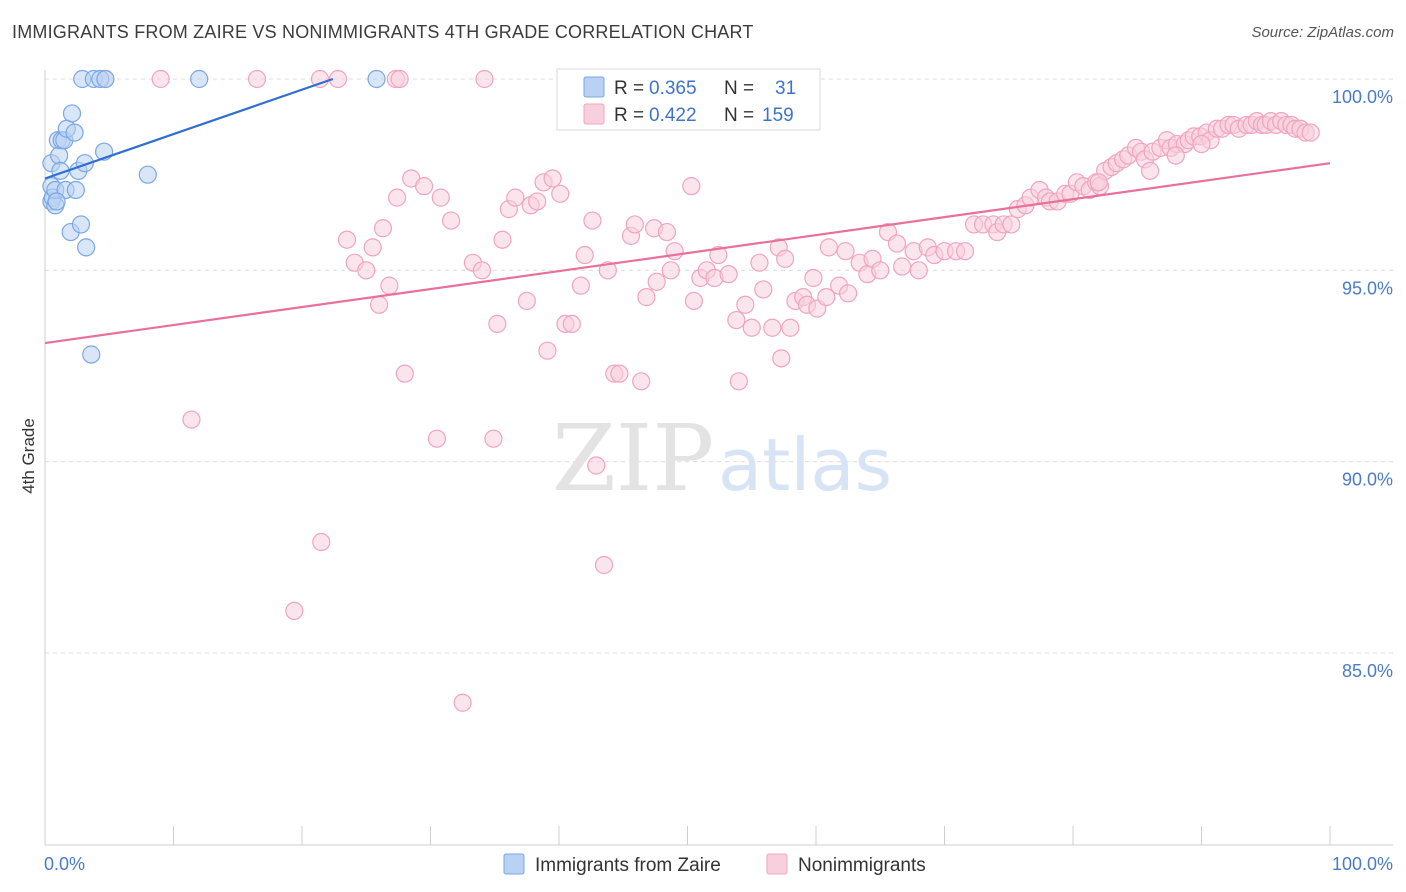  I want to click on y-tick-label-2: 90.0%, so click(1367, 480).